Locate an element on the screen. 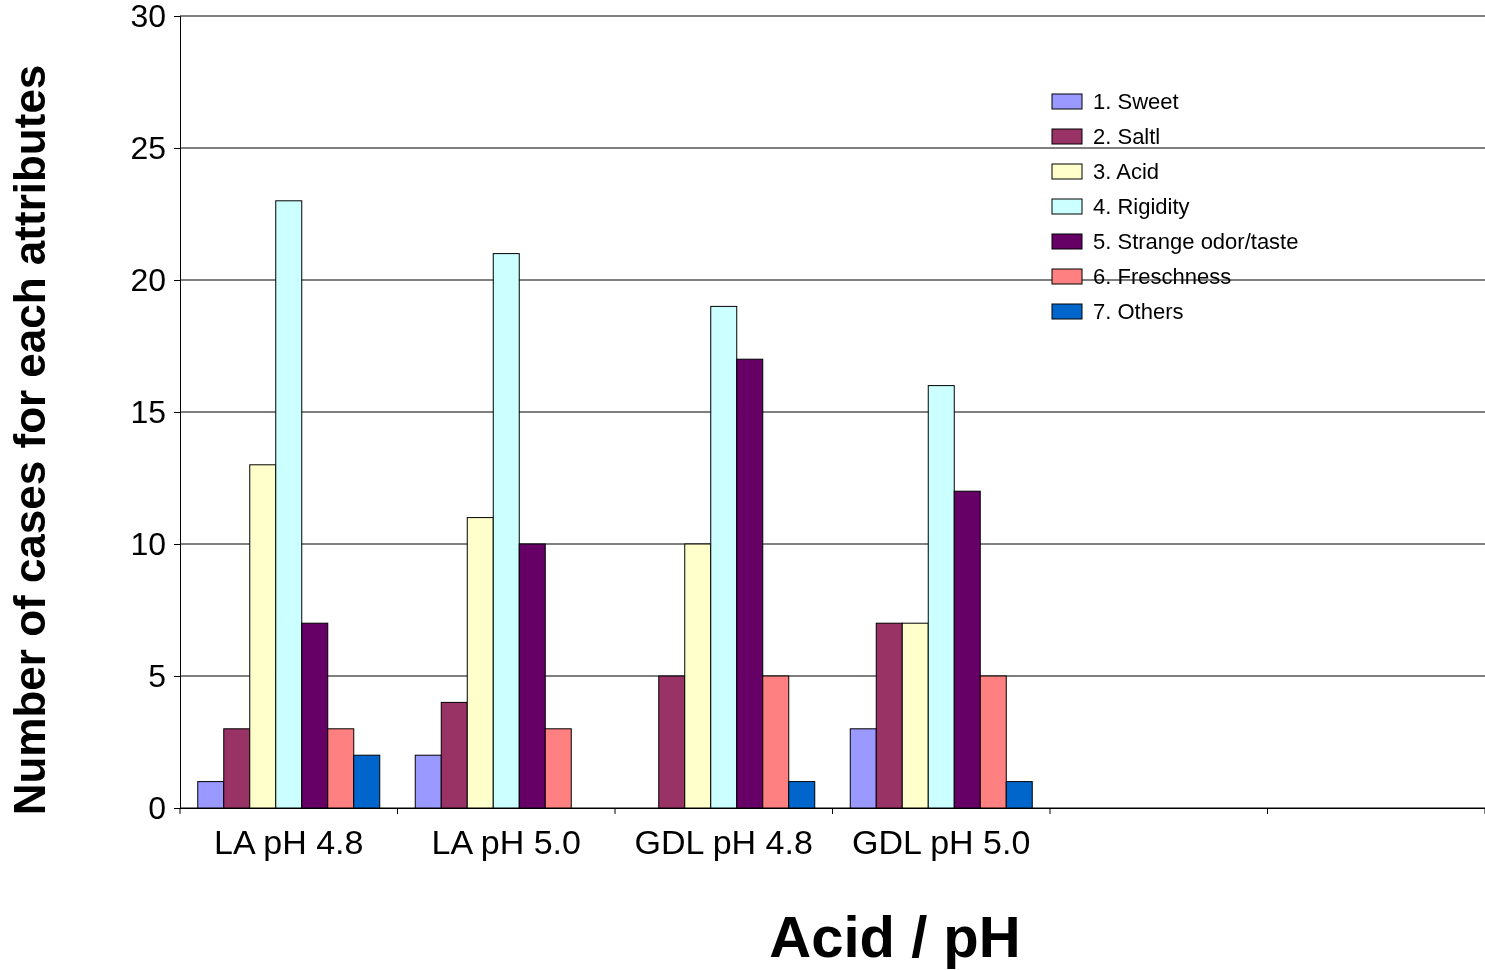 This screenshot has height=970, width=1485. y-tick-label: 30 is located at coordinates (148, 17).